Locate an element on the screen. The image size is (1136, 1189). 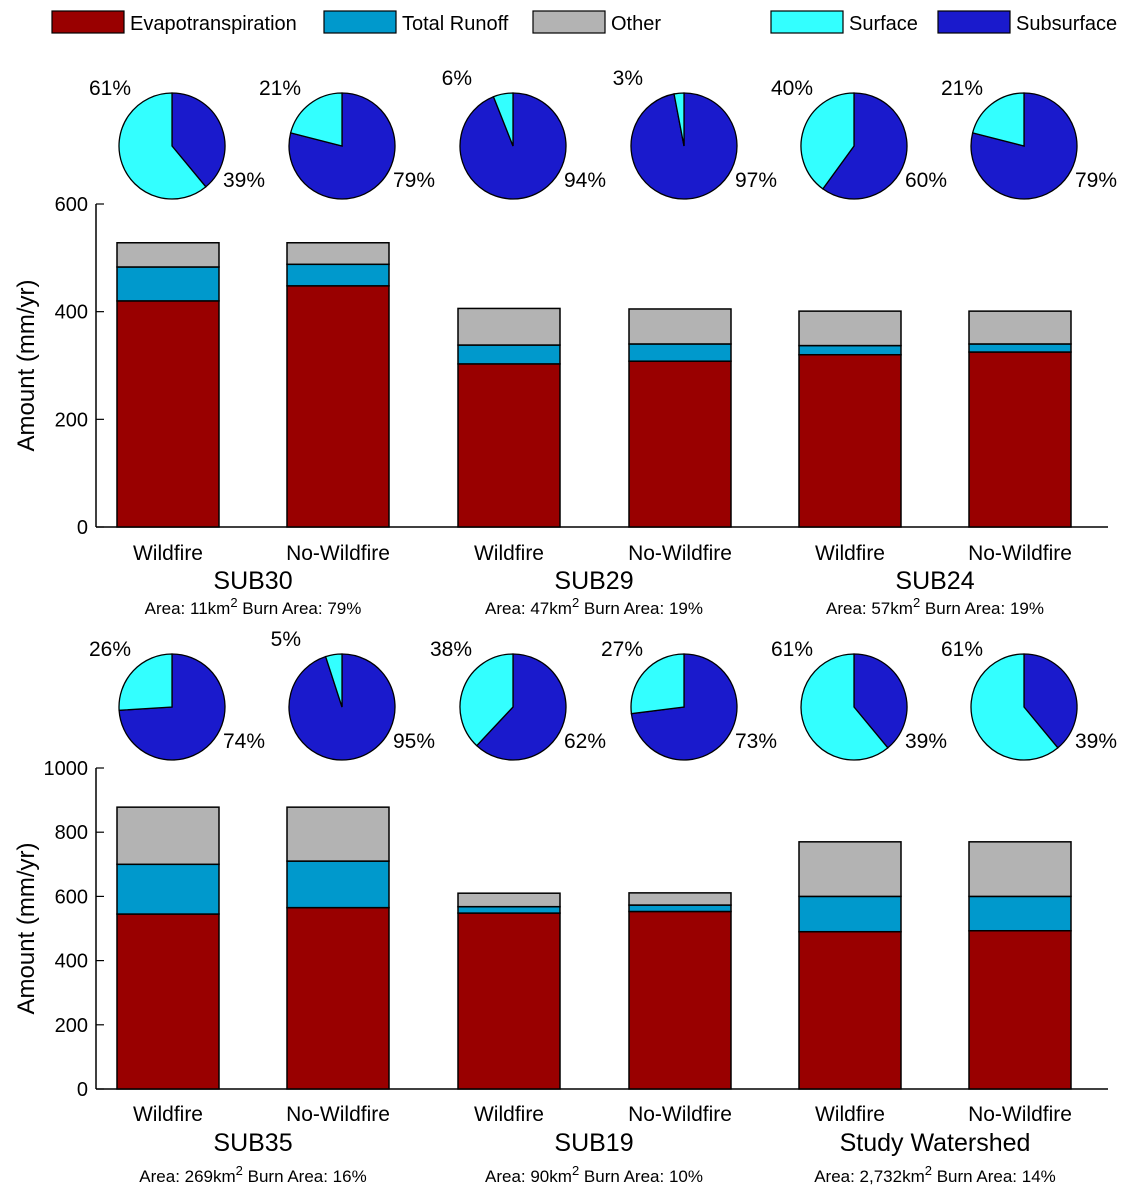
pie-label-surface: 3% is located at coordinates (628, 78).